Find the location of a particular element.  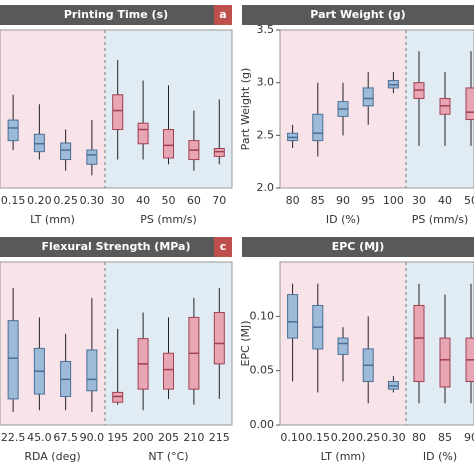

panel-letter: c is located at coordinates (223, 246).